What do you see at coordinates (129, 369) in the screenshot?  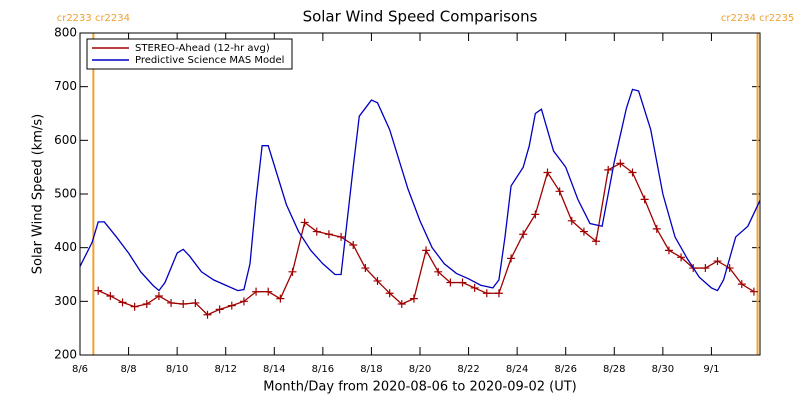 I see `x-tick-label: 8/8` at bounding box center [129, 369].